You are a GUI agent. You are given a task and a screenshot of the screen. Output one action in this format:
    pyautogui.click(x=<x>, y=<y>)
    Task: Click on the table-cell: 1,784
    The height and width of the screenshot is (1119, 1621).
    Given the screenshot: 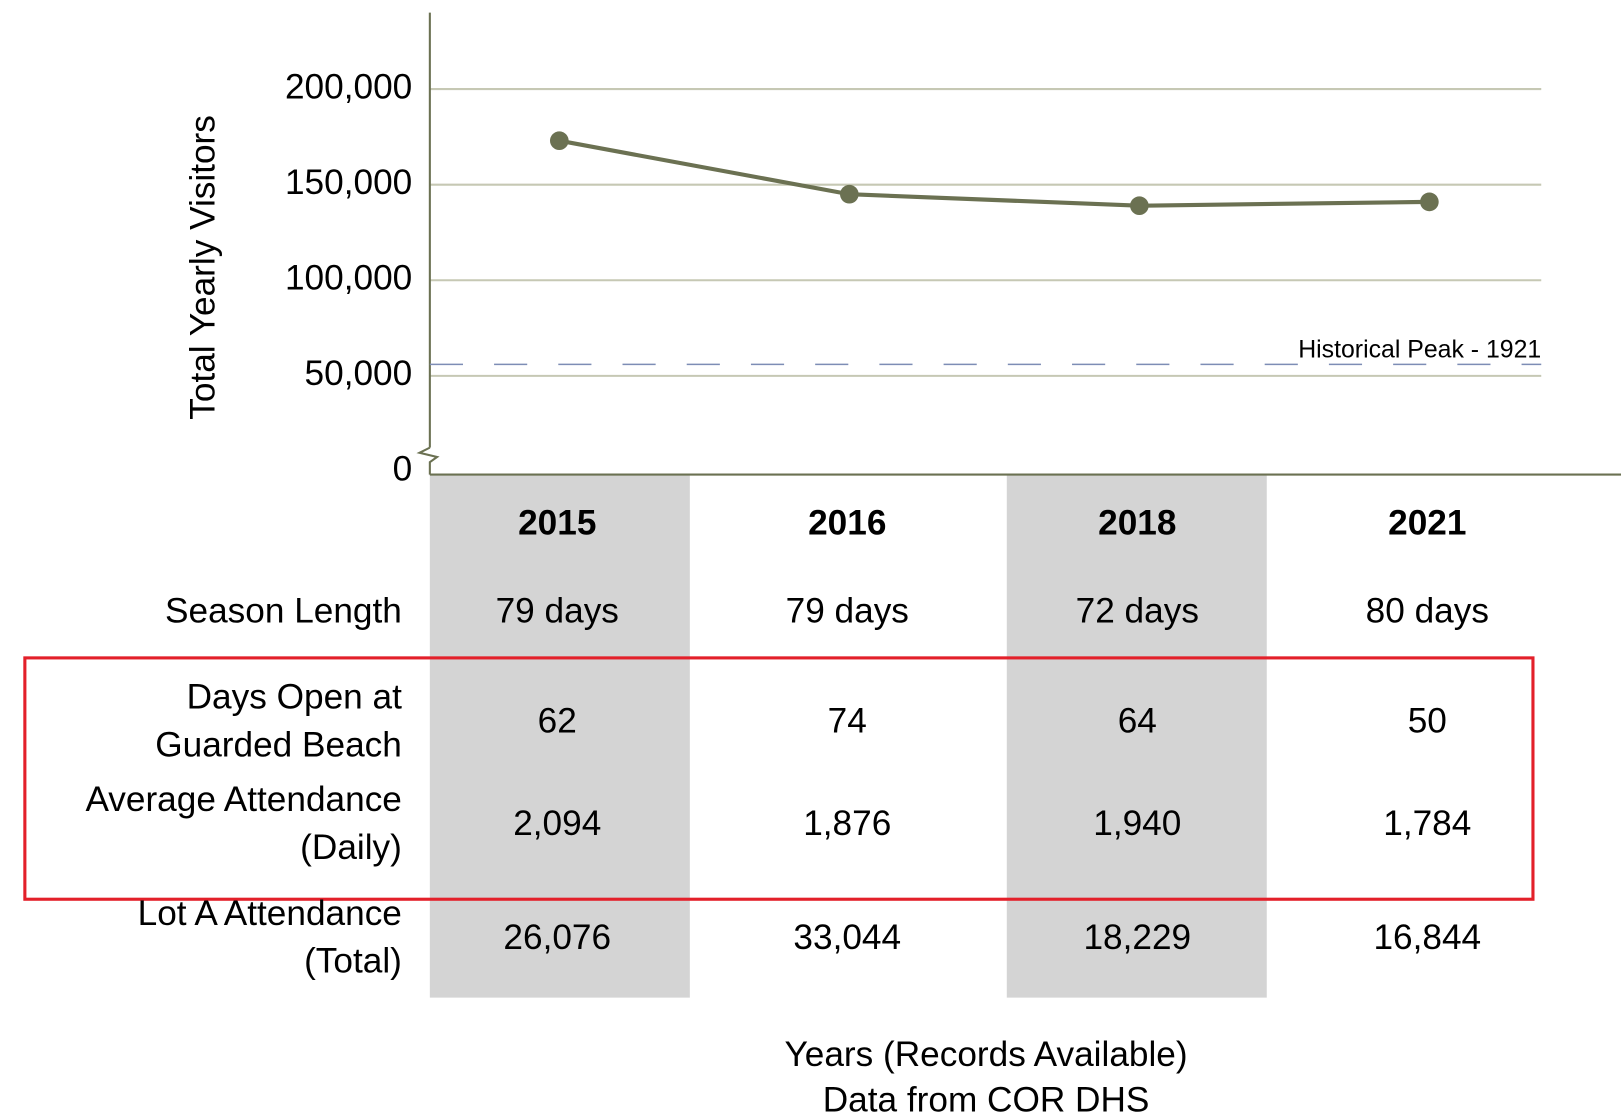 What is the action you would take?
    pyautogui.click(x=1427, y=823)
    